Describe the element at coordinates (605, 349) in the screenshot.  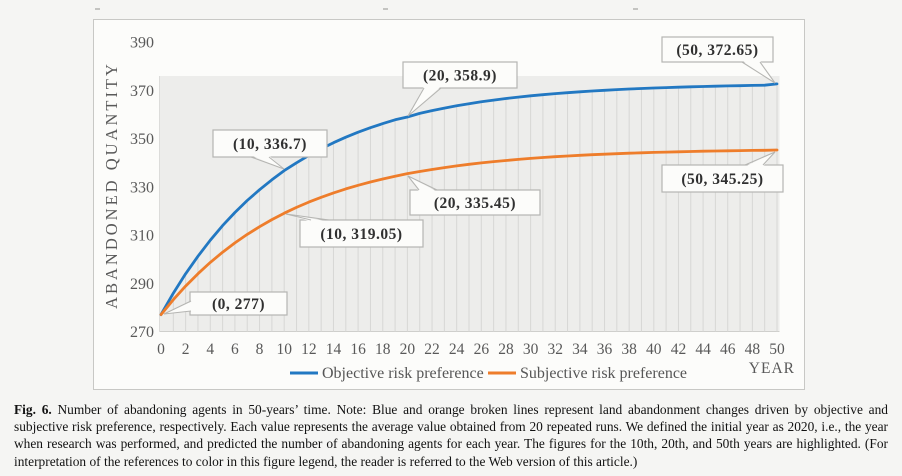
I see `x-tick-label: 36` at that location.